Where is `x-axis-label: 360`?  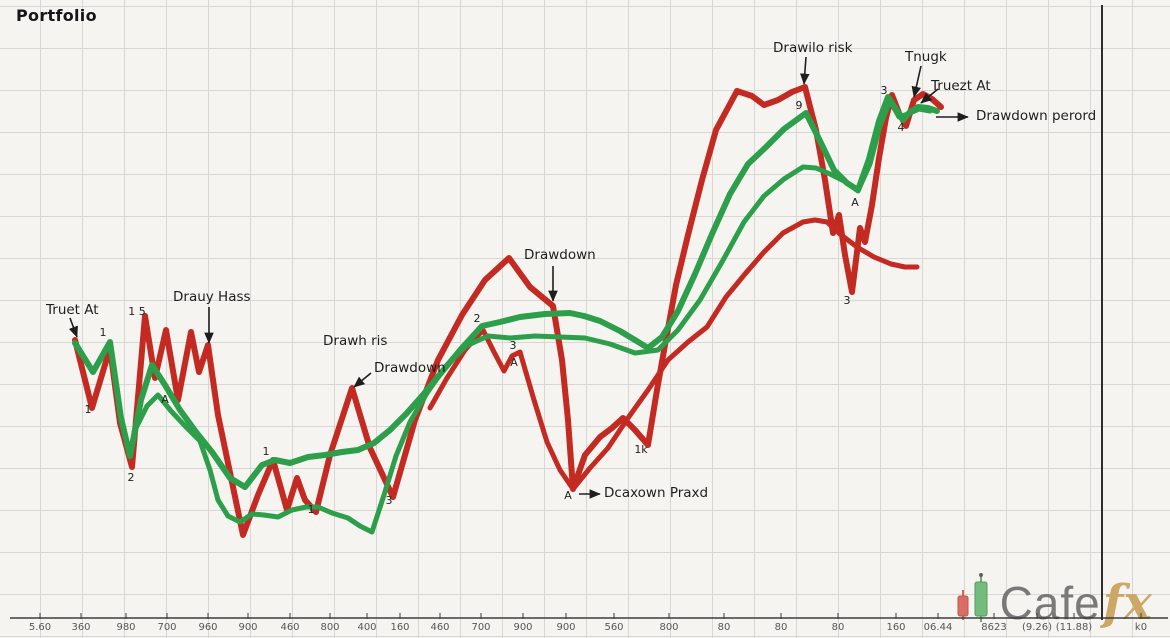
x-axis-label: 360 is located at coordinates (81, 627).